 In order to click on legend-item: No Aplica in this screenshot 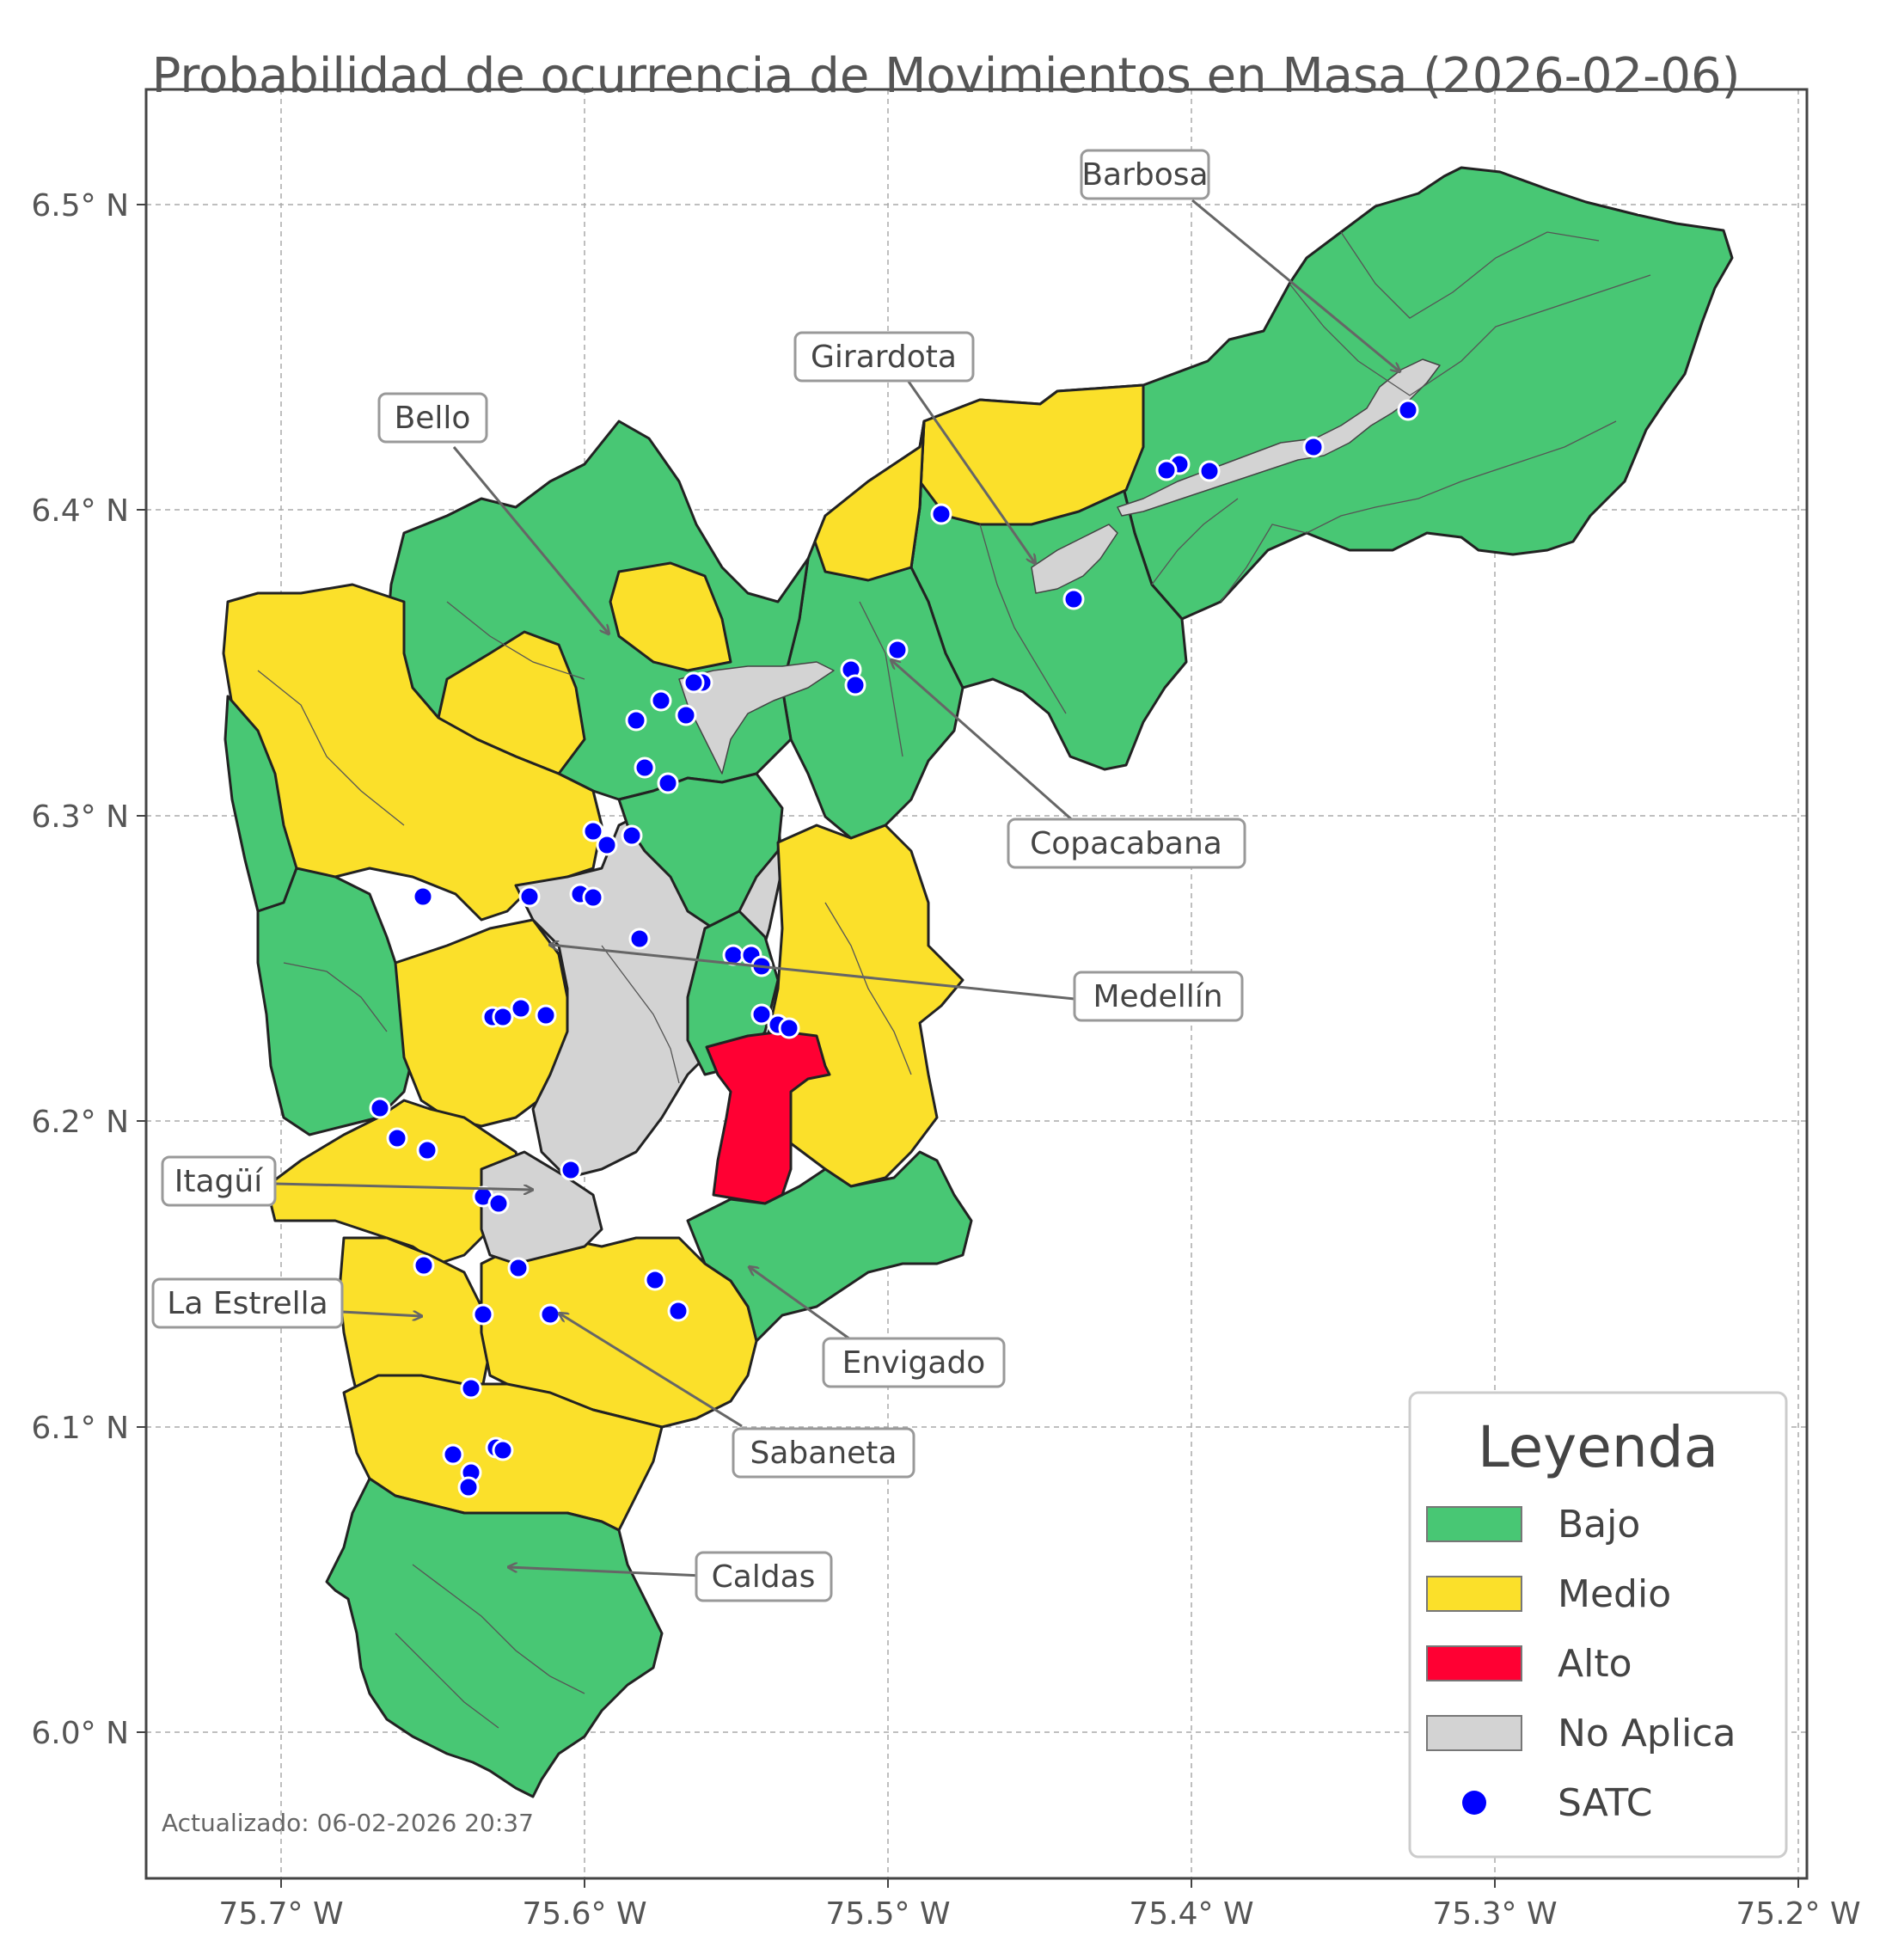, I will do `click(1581, 1733)`.